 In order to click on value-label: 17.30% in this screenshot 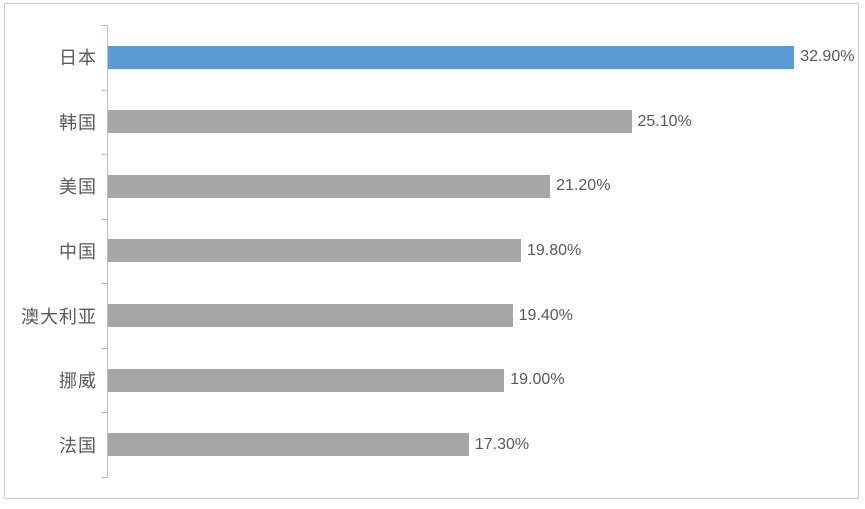, I will do `click(502, 444)`.